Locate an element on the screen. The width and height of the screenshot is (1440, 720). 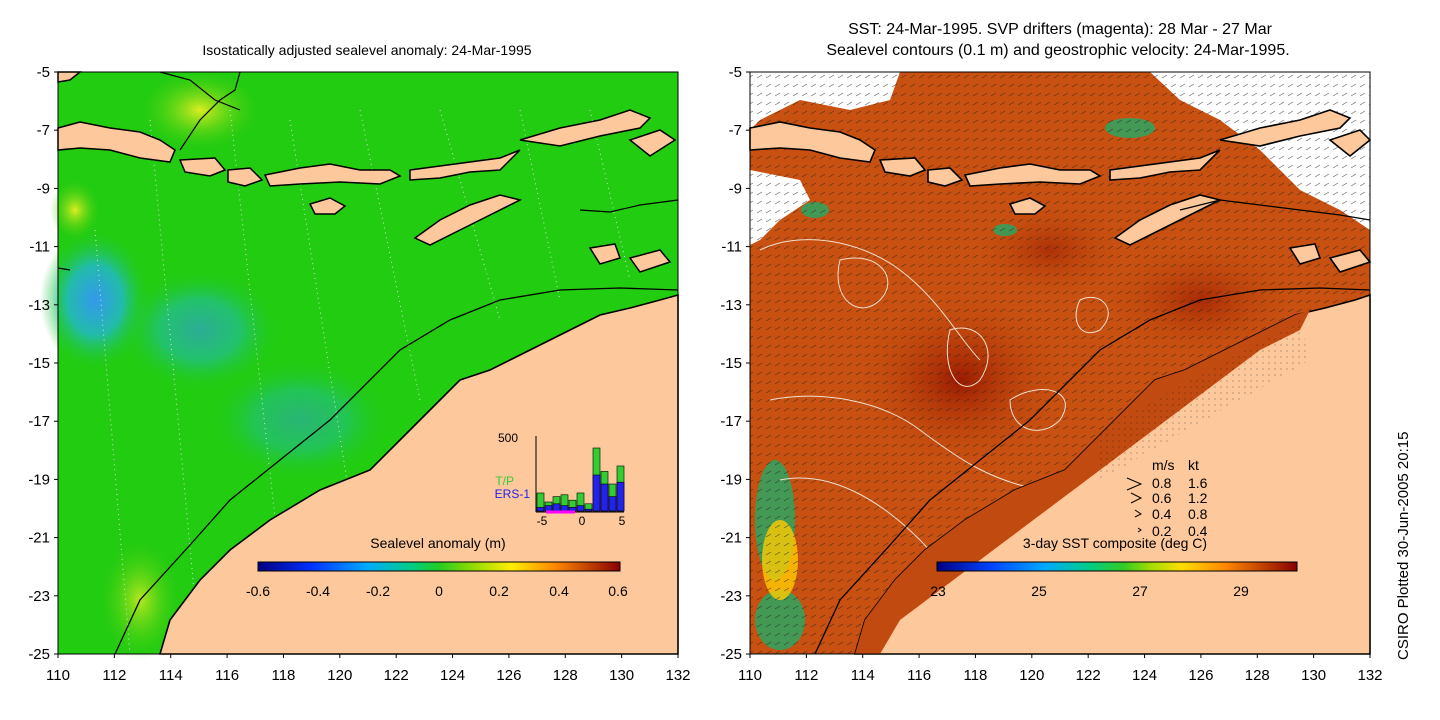
left-xtick-label: 116 is located at coordinates (227, 675).